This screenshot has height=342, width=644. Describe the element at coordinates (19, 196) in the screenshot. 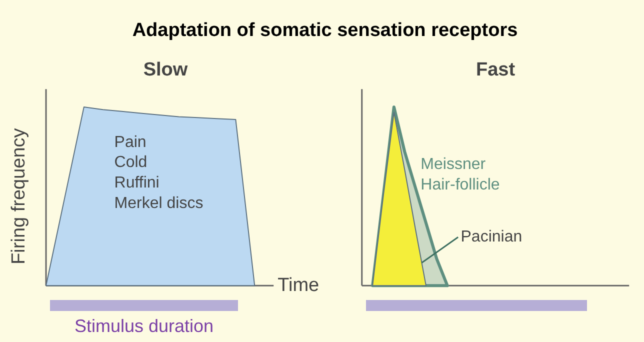

I see `y-axis-title: Firing frequency` at that location.